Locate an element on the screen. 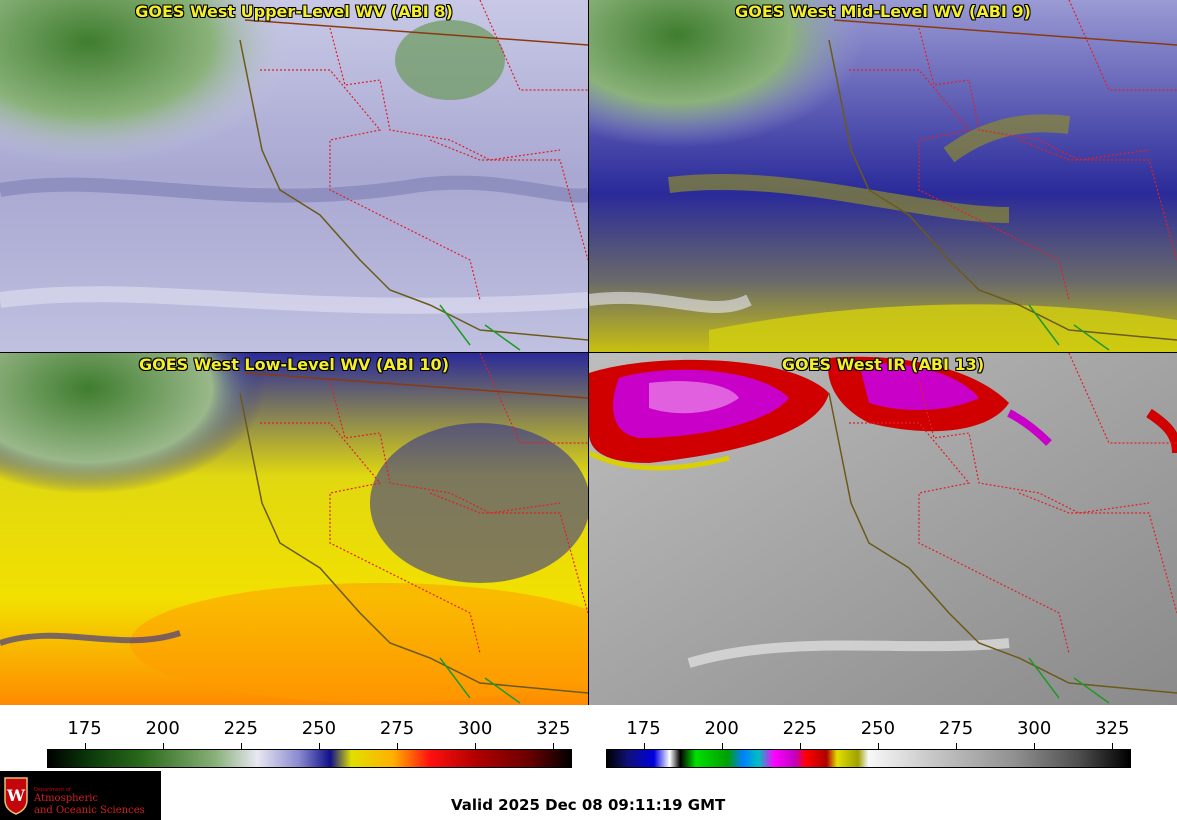 The width and height of the screenshot is (1177, 820). logo-dept-text: Department of is located at coordinates (52, 790).